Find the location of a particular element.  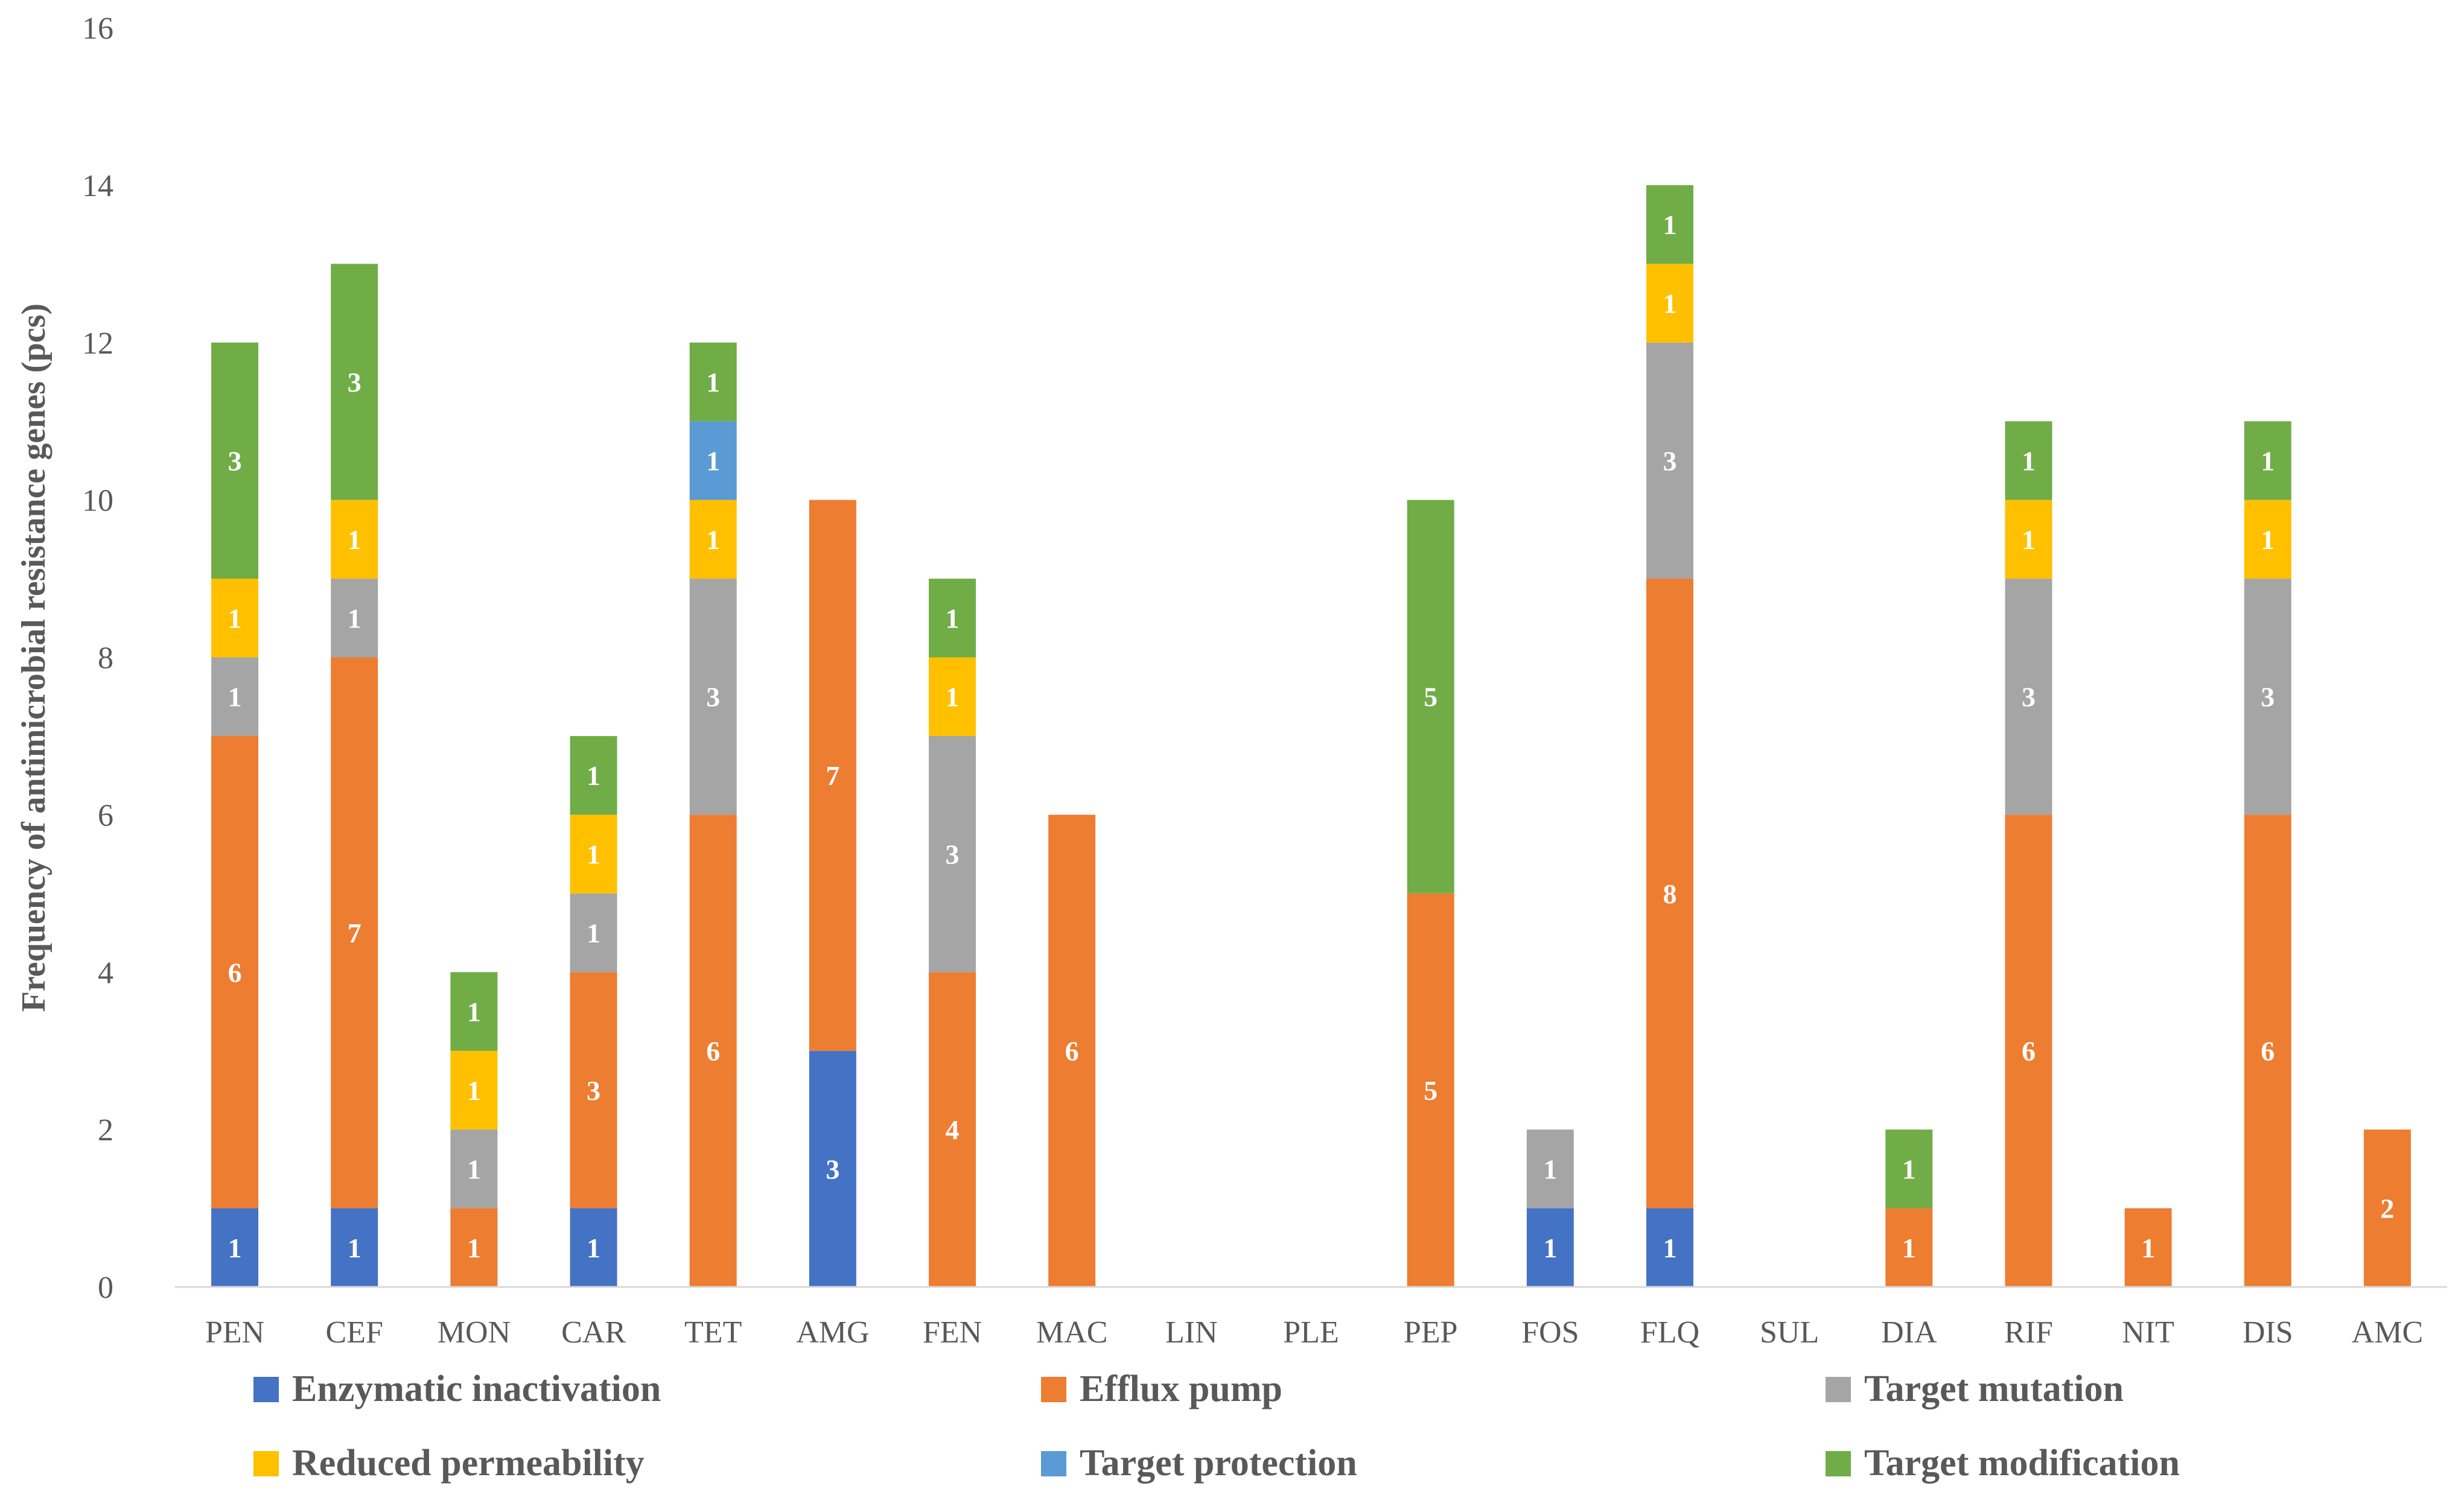

x-tick-label: PEP is located at coordinates (1431, 1332).